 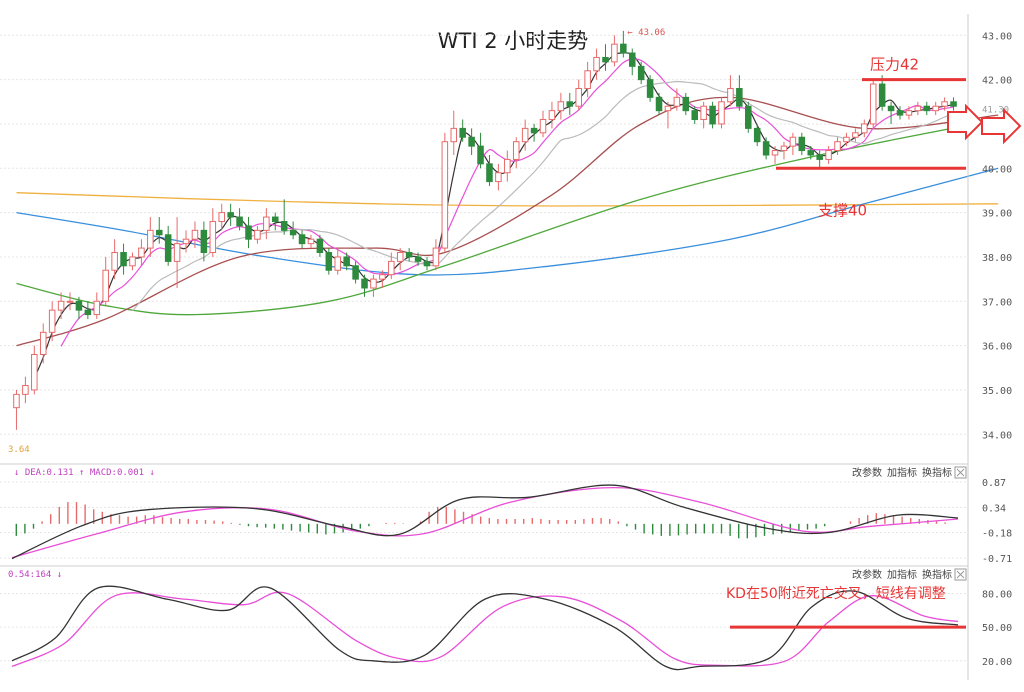 What do you see at coordinates (867, 472) in the screenshot?
I see `macd-button-0: 改参数` at bounding box center [867, 472].